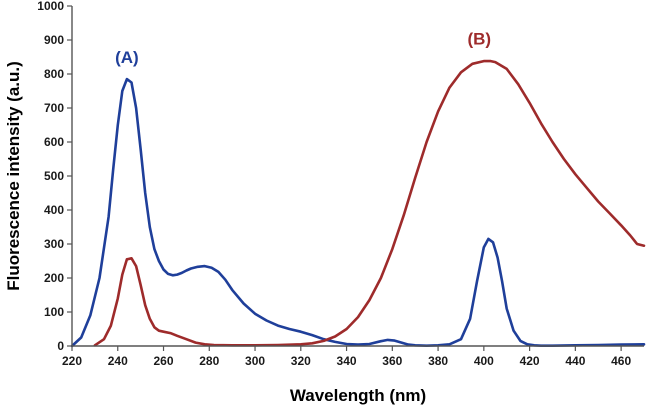 The width and height of the screenshot is (646, 410). I want to click on series-label: (B), so click(479, 38).